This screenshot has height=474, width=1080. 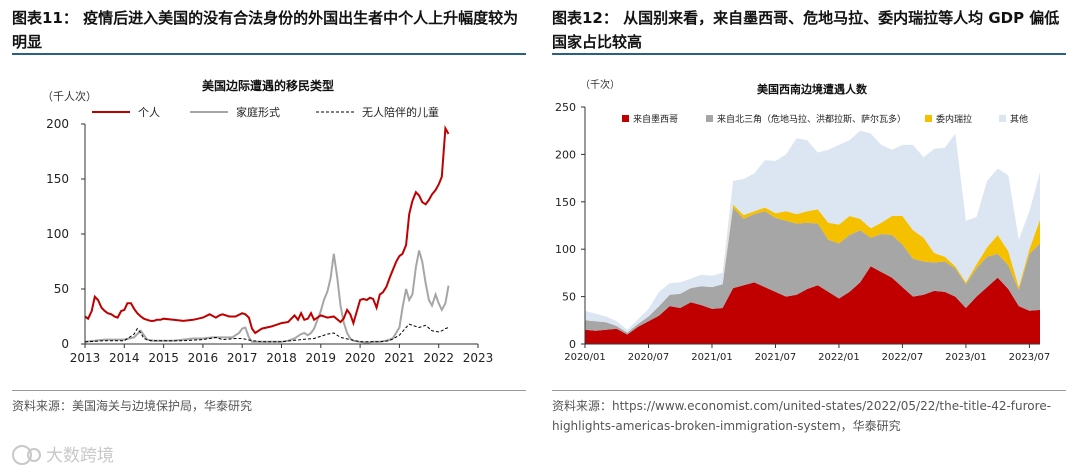 What do you see at coordinates (149, 112) in the screenshot?
I see `legend-label: 个人` at bounding box center [149, 112].